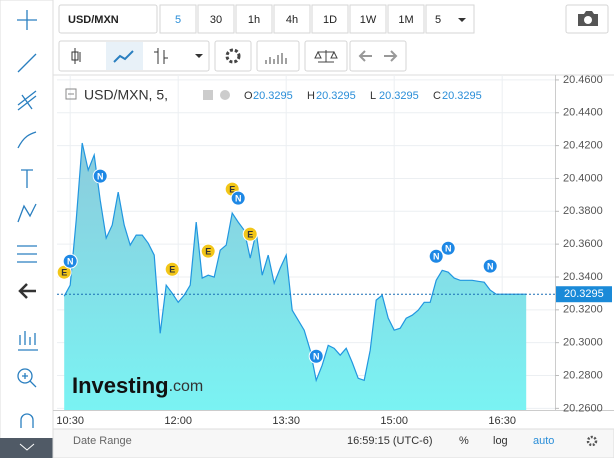  Describe the element at coordinates (502, 421) in the screenshot. I see `x-tick-label: 16:30` at that location.